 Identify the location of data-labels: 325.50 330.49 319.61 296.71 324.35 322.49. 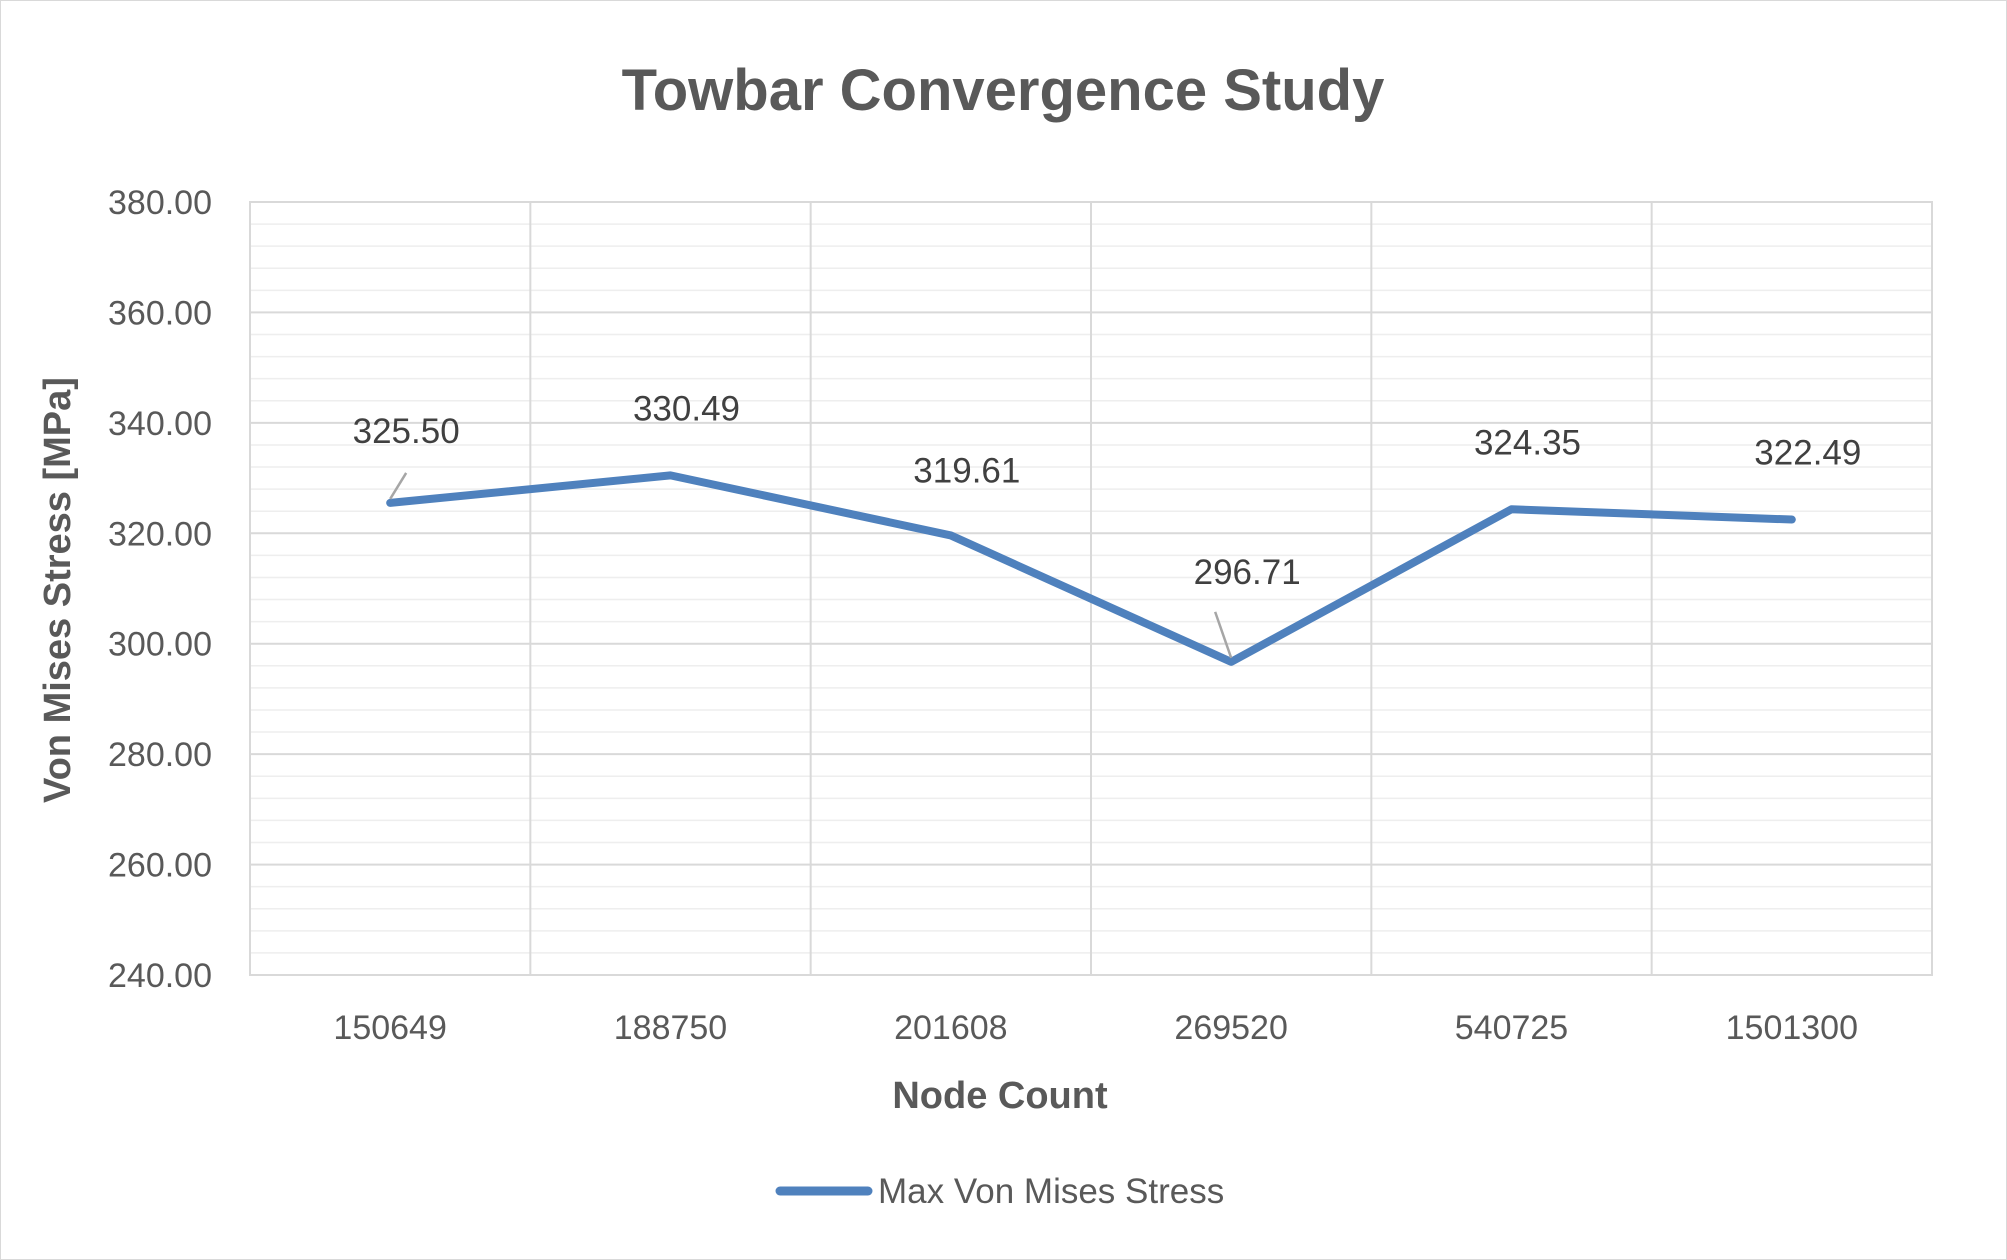
(1107, 490).